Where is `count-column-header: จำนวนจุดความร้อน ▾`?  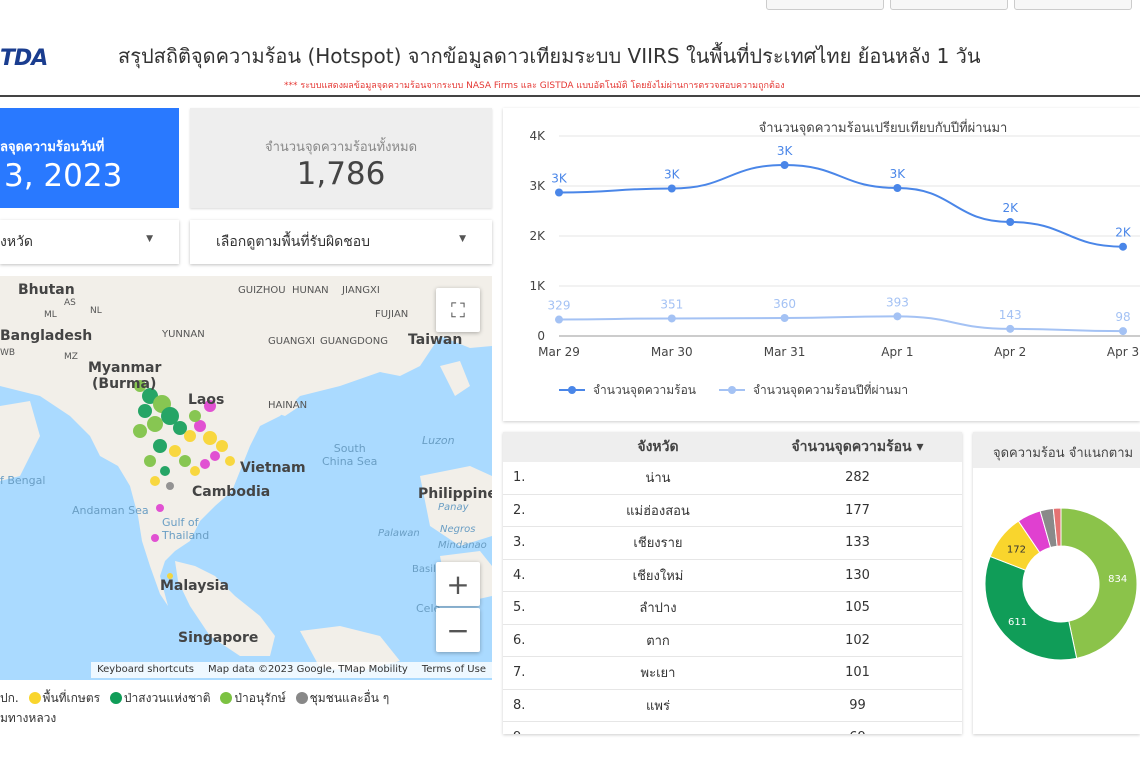 count-column-header: จำนวนจุดความร้อน ▾ is located at coordinates (857, 447).